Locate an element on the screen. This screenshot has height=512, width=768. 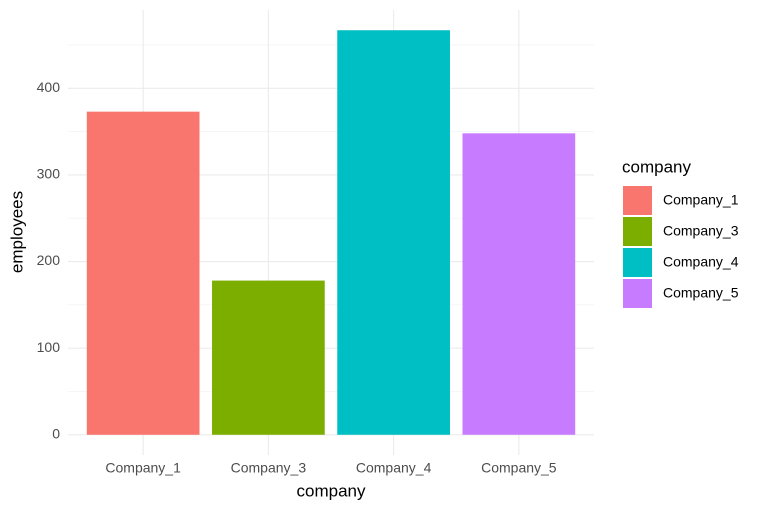
y-axis-title: employees is located at coordinates (16, 232).